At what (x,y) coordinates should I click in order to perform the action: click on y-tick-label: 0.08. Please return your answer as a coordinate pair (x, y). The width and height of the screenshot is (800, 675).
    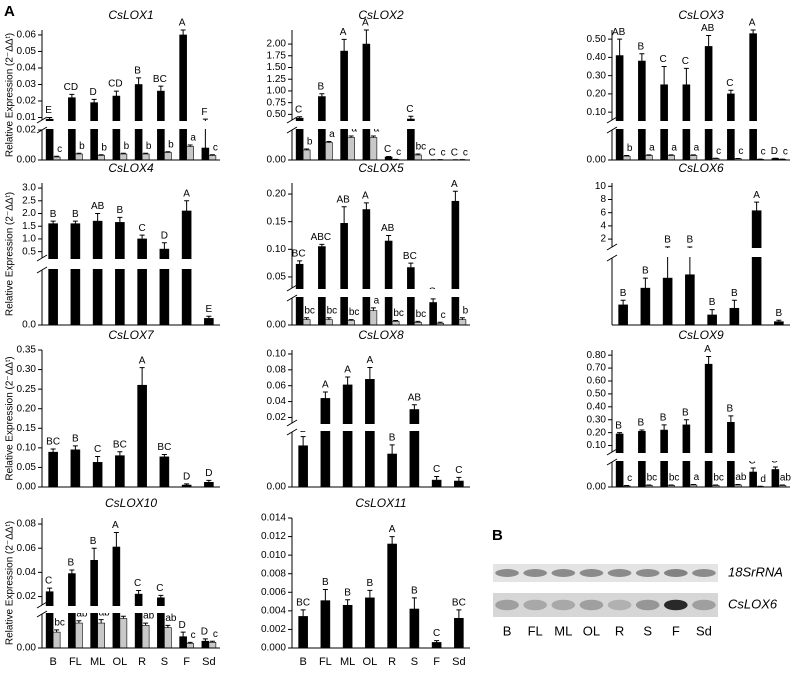
    Looking at the image, I should click on (277, 369).